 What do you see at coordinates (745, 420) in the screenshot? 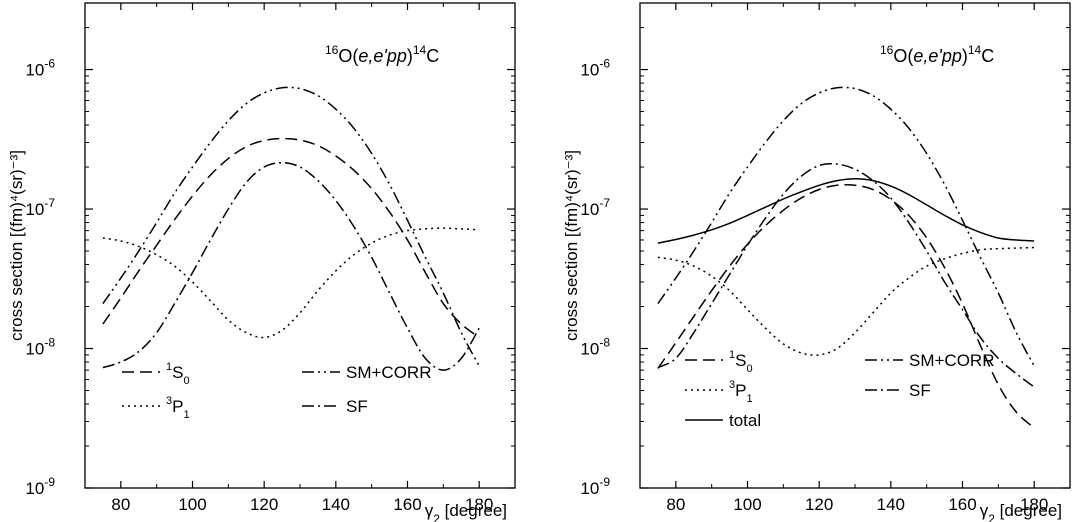
I see `legend-label: total` at bounding box center [745, 420].